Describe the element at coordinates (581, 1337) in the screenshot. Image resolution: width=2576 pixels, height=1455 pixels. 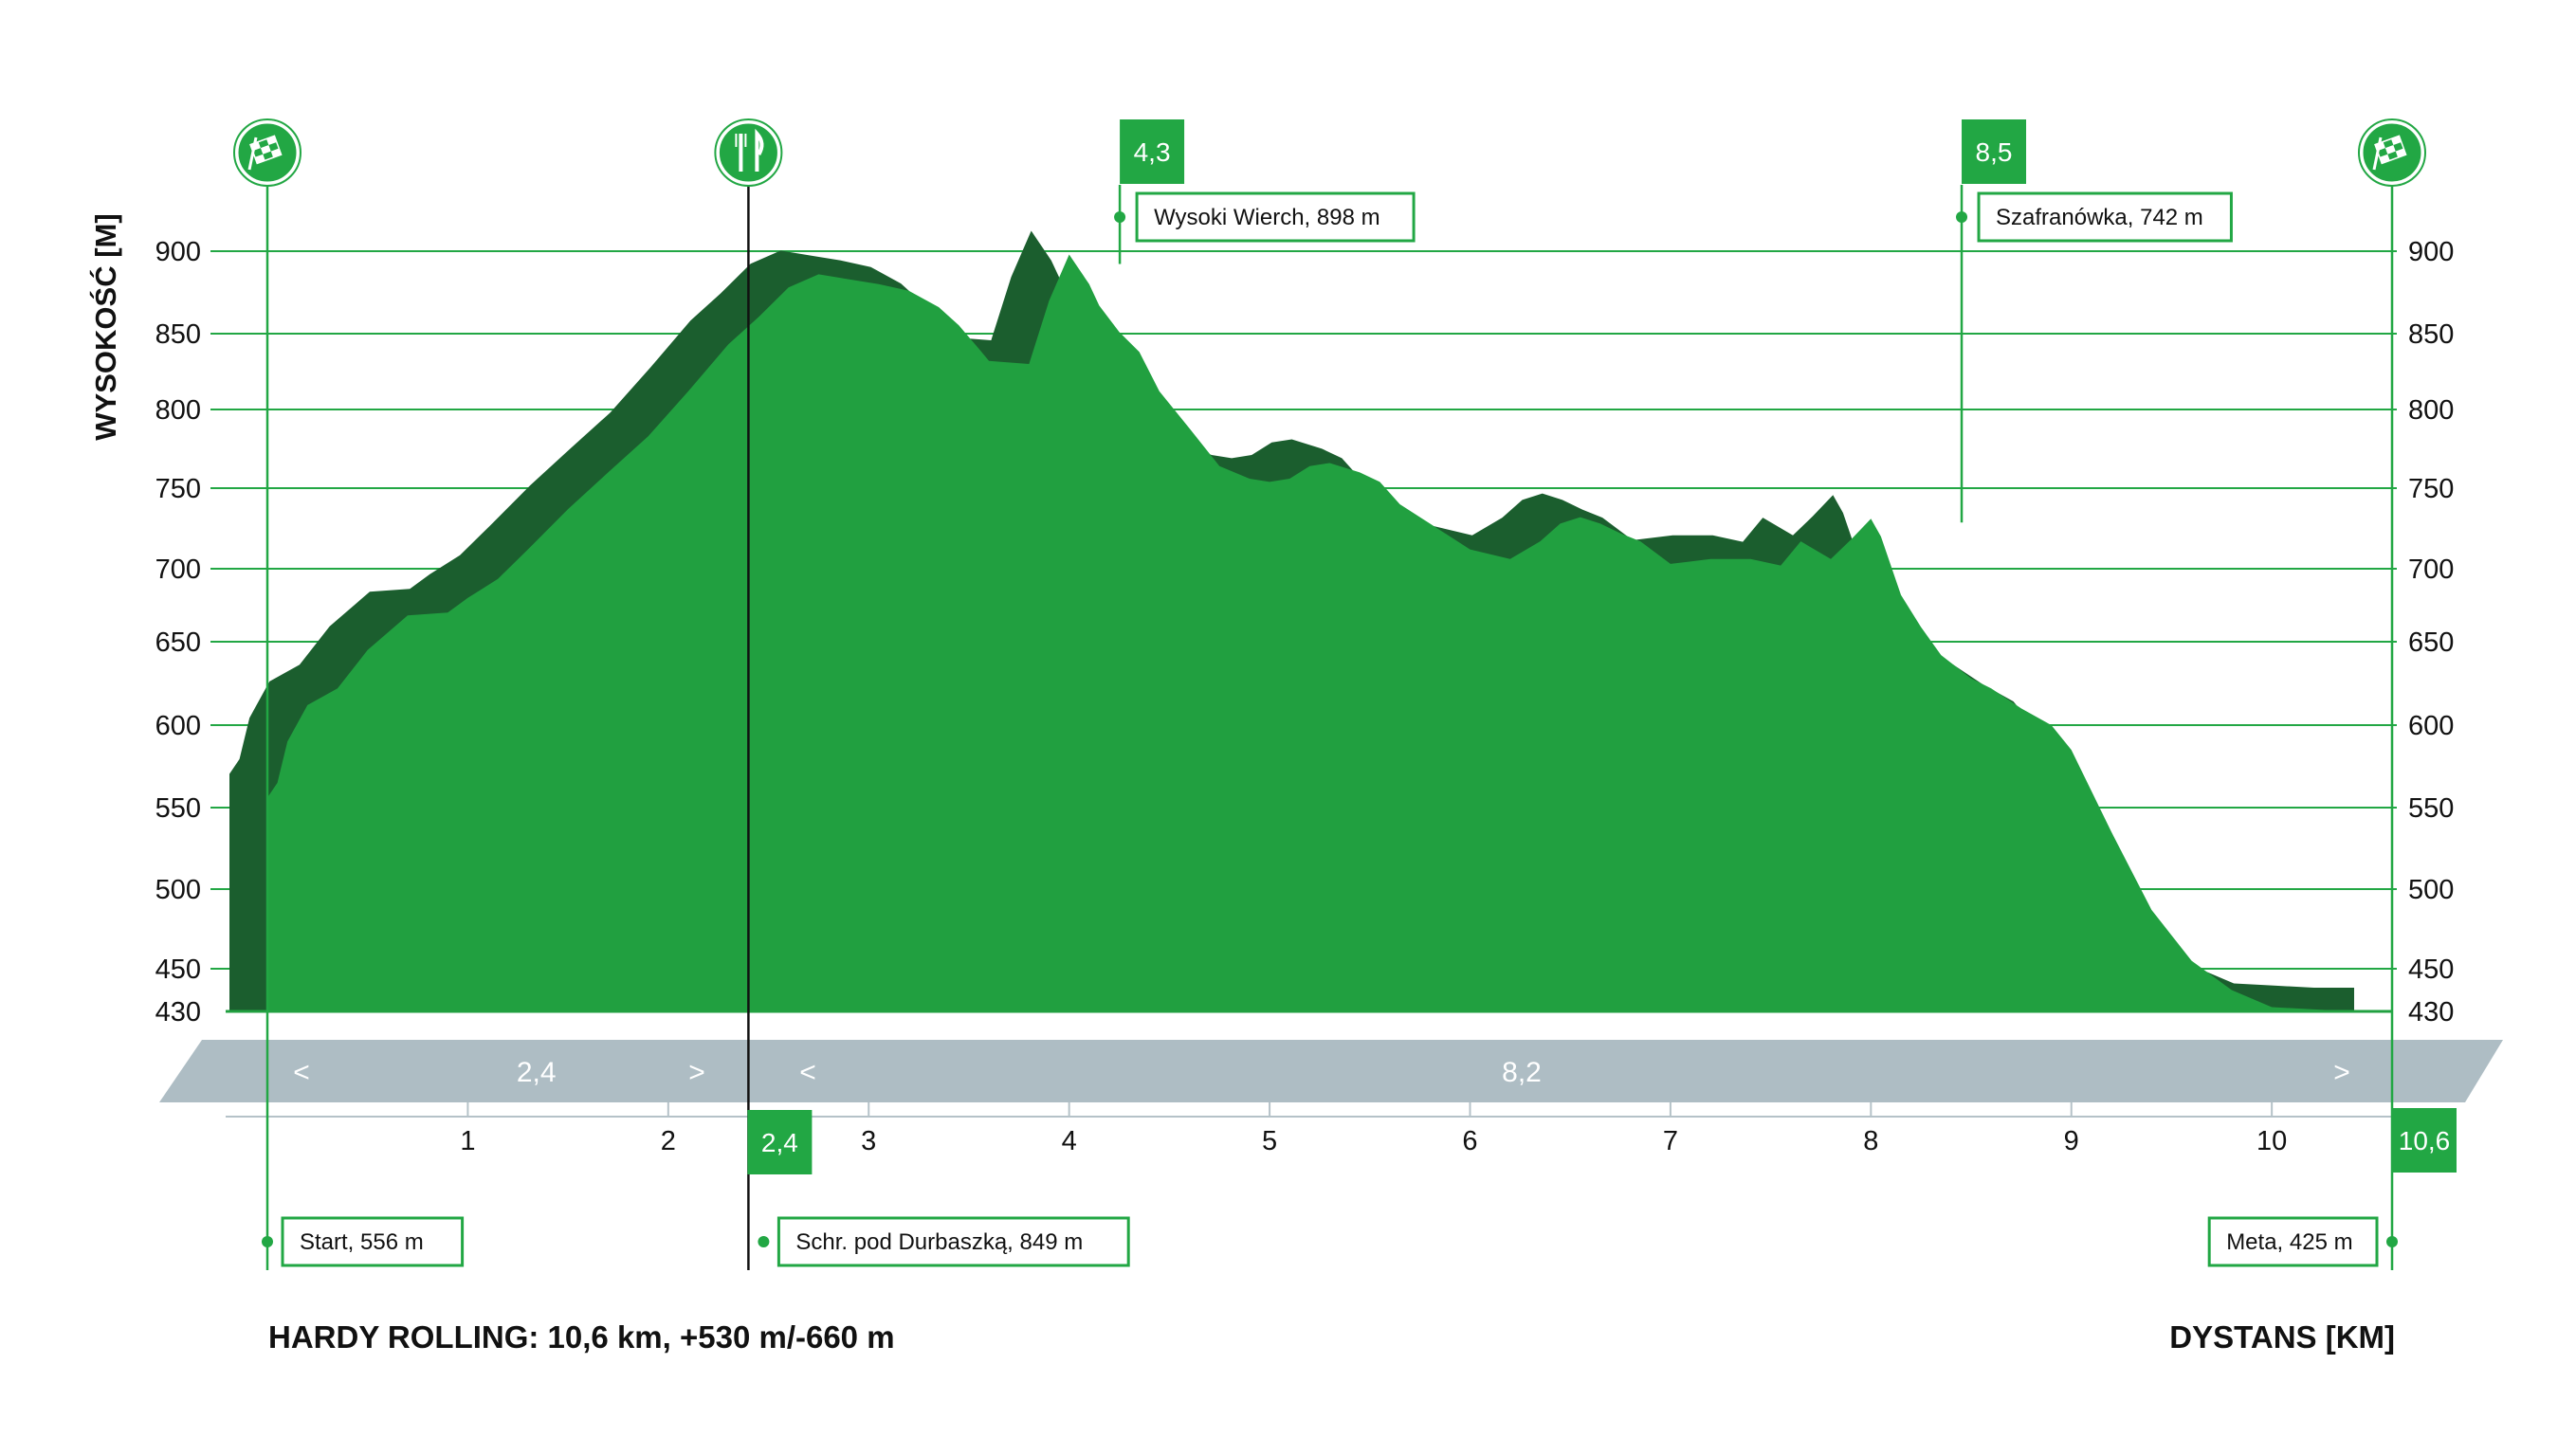
I see `footer-title: HARDY ROLLING: 10,6 km, +530 m/-660 m` at that location.